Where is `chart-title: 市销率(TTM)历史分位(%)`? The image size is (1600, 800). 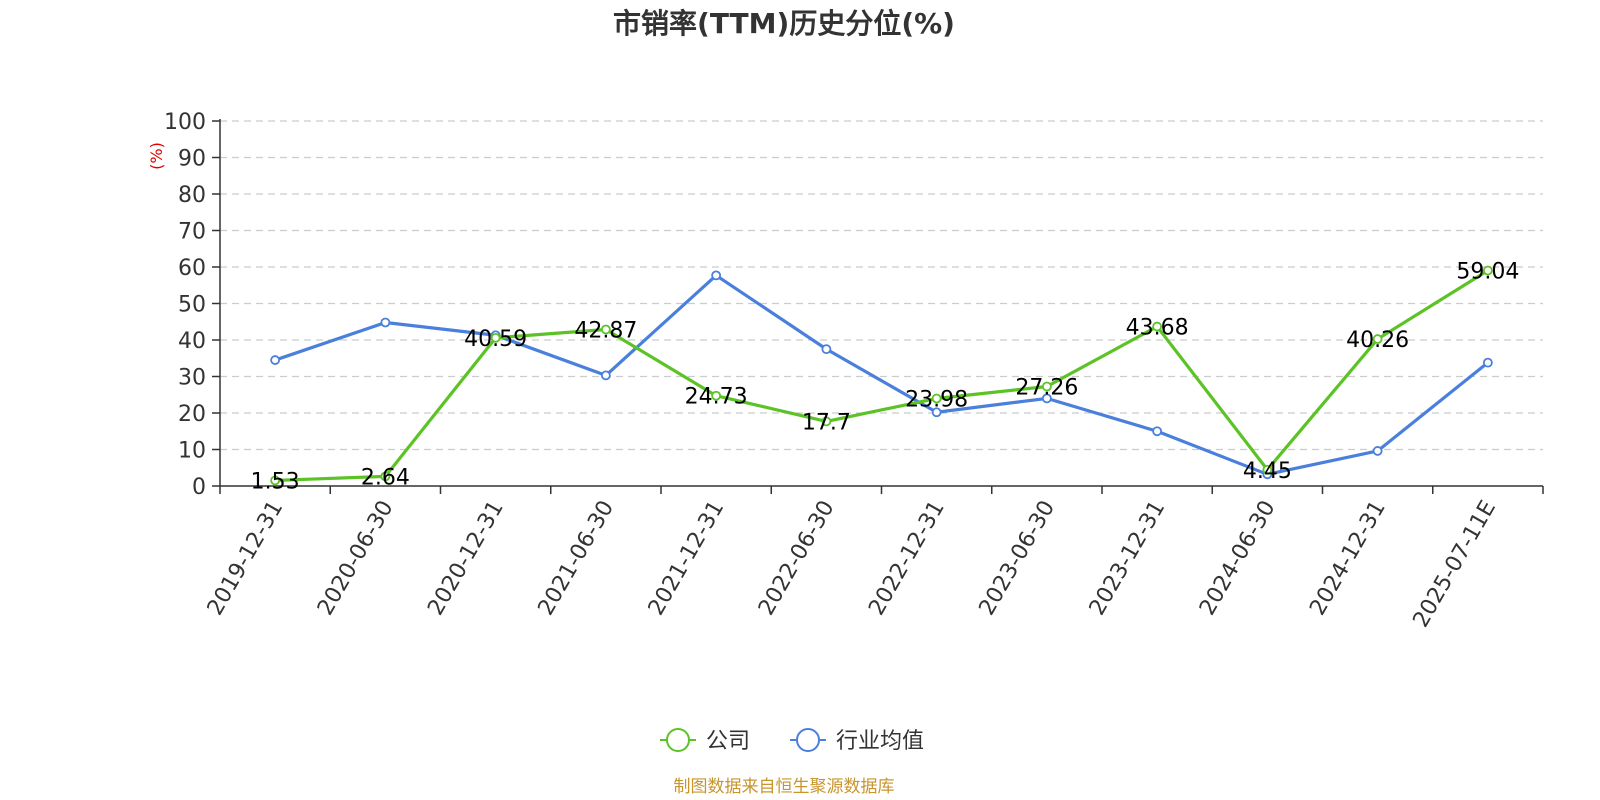 chart-title: 市销率(TTM)历史分位(%) is located at coordinates (784, 23).